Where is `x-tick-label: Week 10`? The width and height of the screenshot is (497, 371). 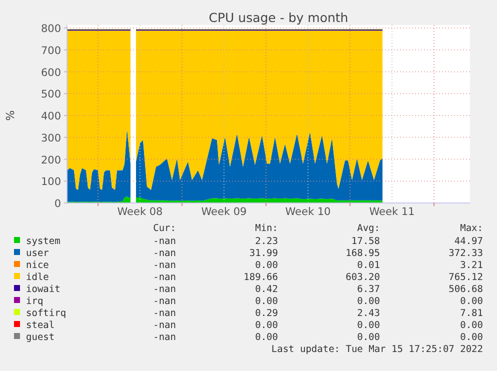 x-tick-label: Week 10 is located at coordinates (308, 212).